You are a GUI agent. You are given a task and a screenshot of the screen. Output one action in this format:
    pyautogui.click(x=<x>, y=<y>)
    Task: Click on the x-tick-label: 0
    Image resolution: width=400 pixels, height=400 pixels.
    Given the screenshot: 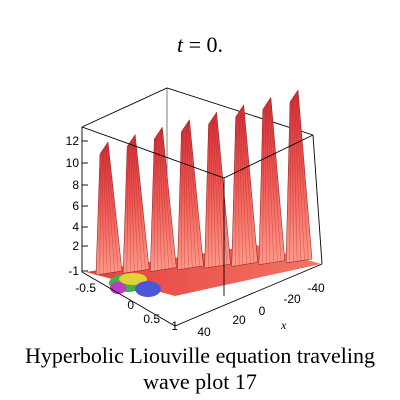 What is the action you would take?
    pyautogui.click(x=262, y=311)
    